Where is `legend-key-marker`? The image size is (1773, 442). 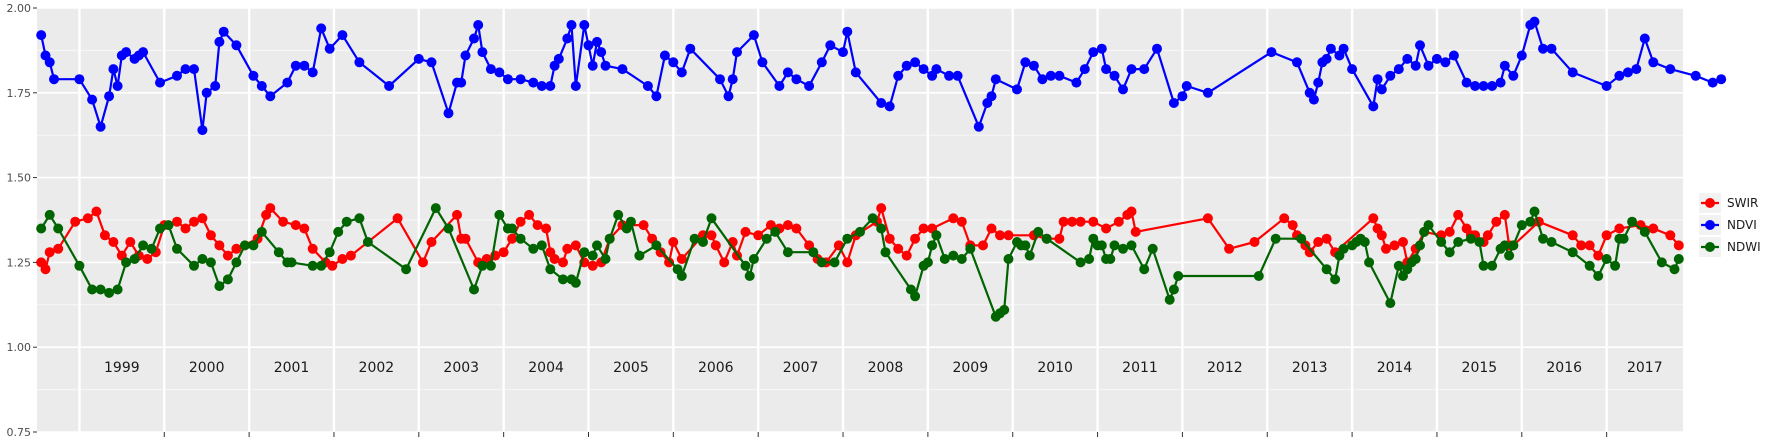 legend-key-marker is located at coordinates (1710, 225).